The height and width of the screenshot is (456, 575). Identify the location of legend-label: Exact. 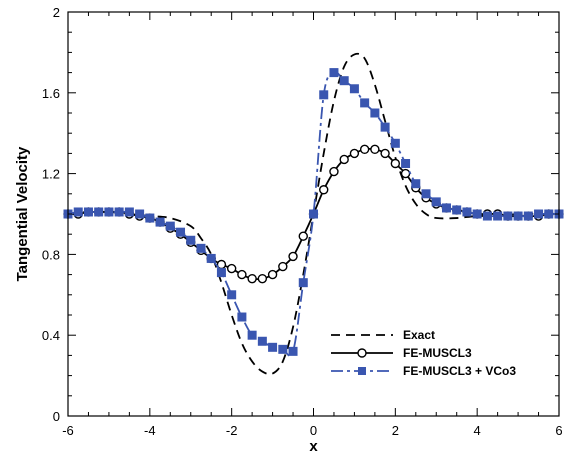
(419, 335).